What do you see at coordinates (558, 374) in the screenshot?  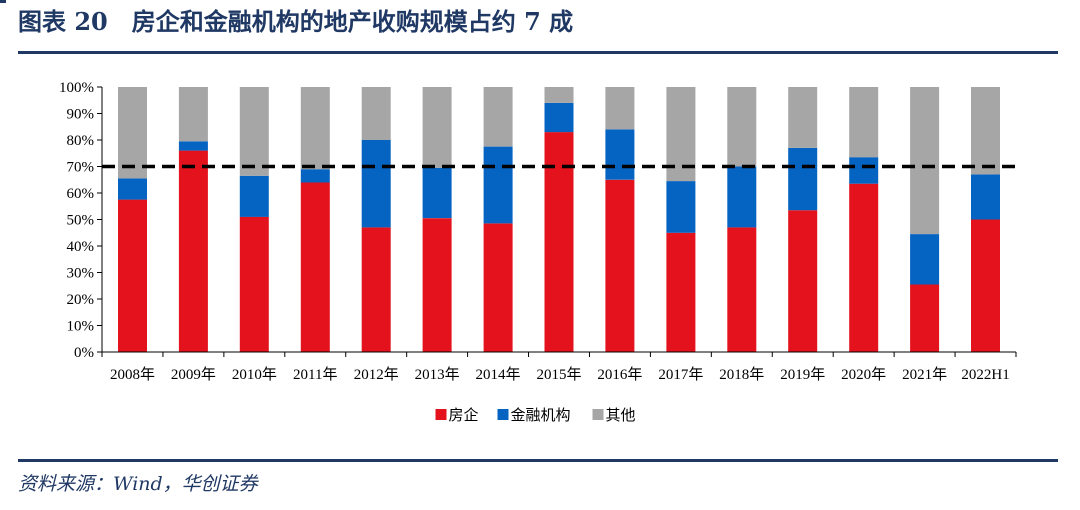 I see `x-tick-label-7: 2015年` at bounding box center [558, 374].